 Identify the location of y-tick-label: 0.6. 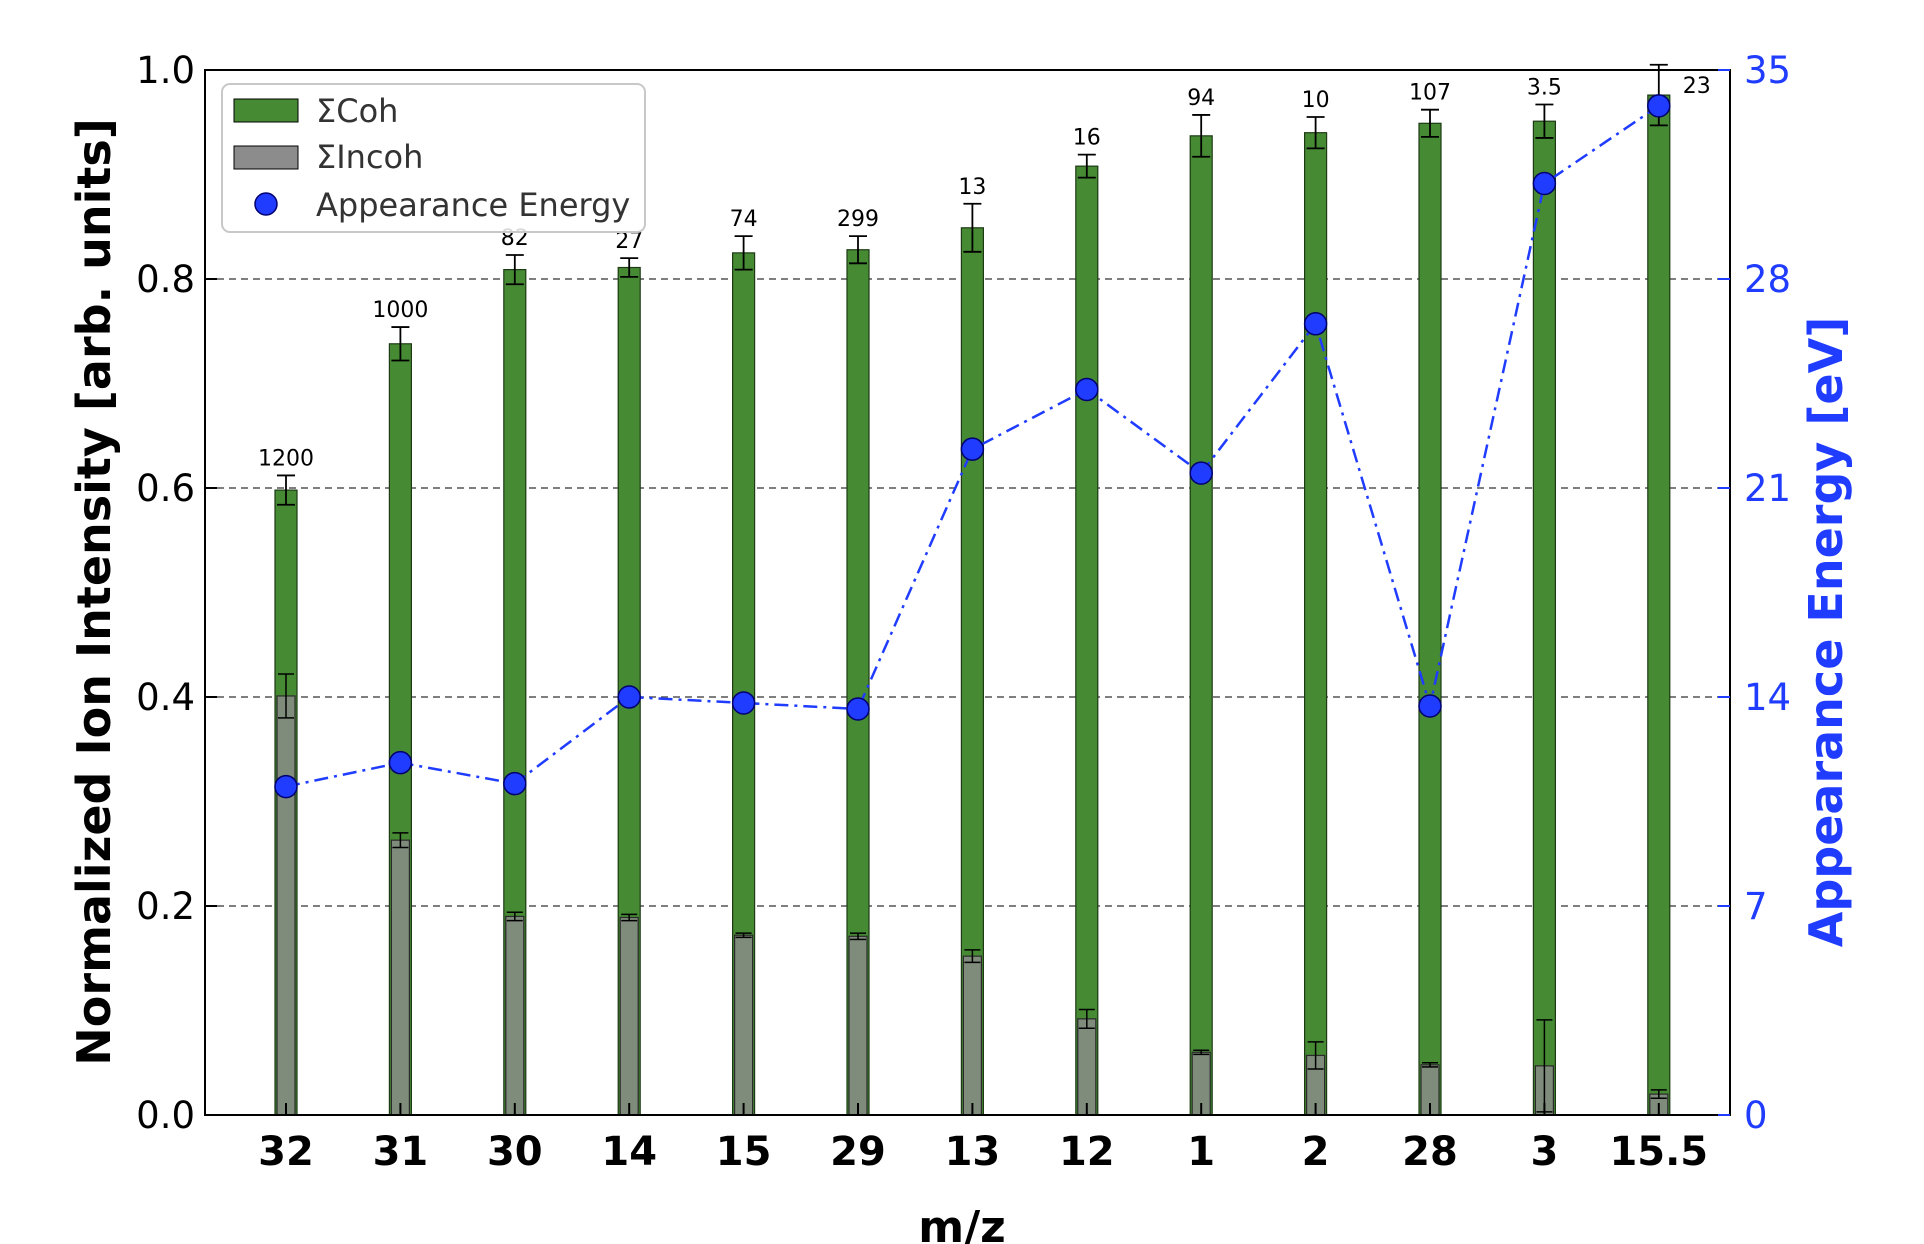
(165, 488).